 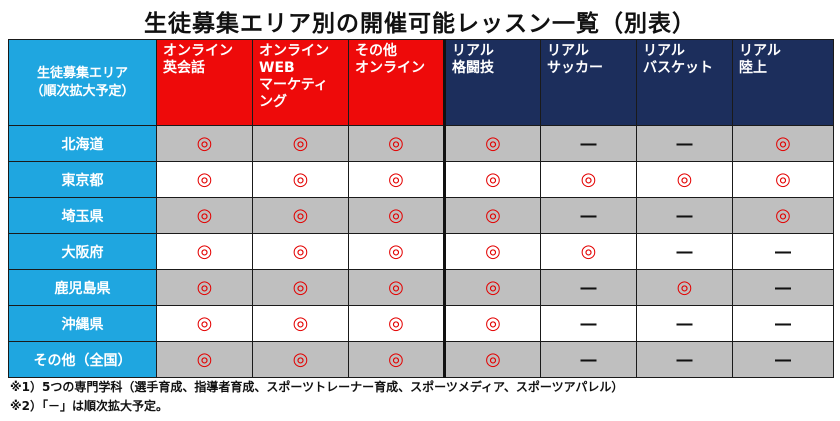 I want to click on column-header-real-track: リアル 陸上, so click(x=783, y=82).